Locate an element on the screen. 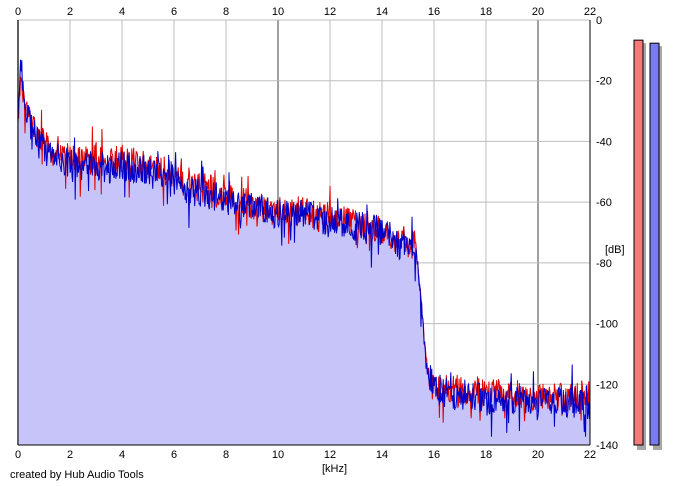 The width and height of the screenshot is (673, 486). x-axis-top-ticks: 0 2 4 6 8 10 12 14 16 18 20 22 is located at coordinates (305, 12).